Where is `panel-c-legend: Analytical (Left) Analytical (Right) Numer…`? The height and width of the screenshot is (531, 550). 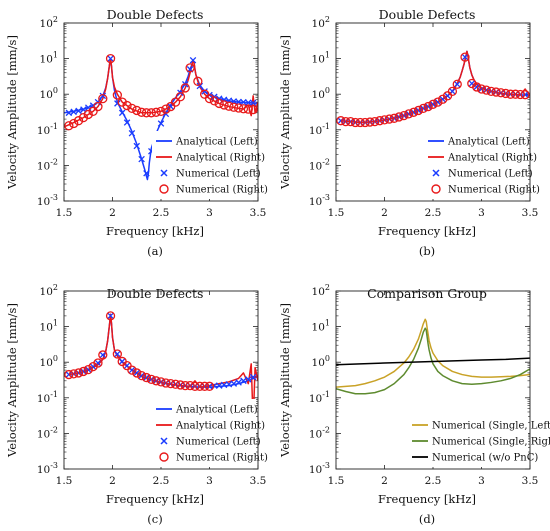 panel-c-legend: Analytical (Left) Analytical (Right) Numer… is located at coordinates (210, 433).